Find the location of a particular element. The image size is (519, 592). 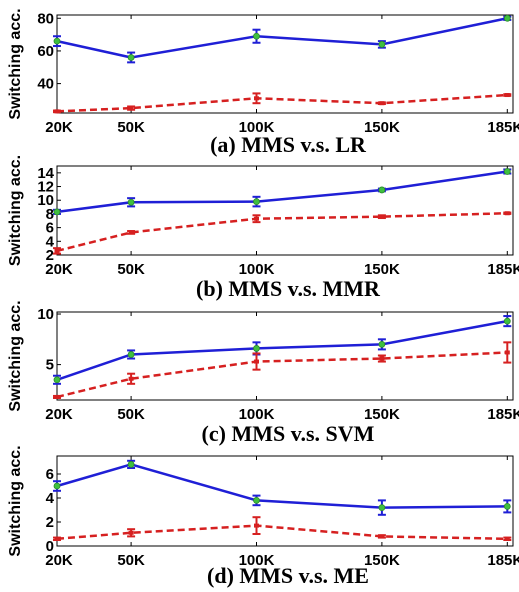

y-tick-label: 5 is located at coordinates (50, 365).